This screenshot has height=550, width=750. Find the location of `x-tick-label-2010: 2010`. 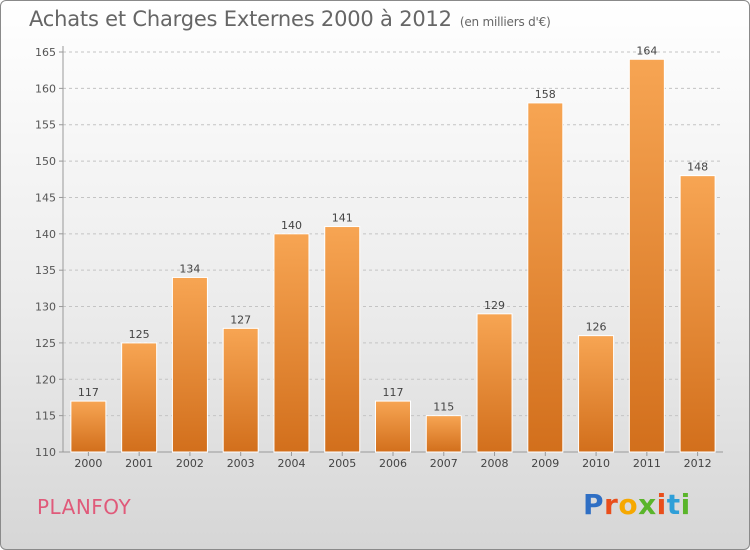

x-tick-label-2010: 2010 is located at coordinates (596, 463).